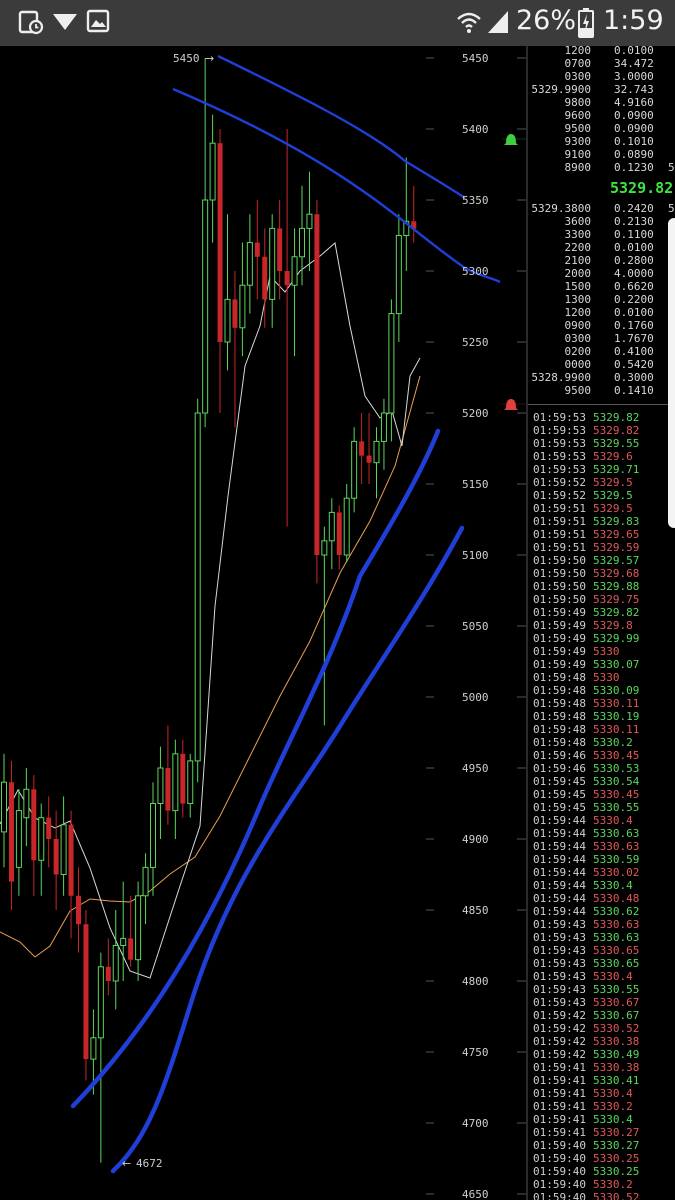 The width and height of the screenshot is (675, 1200). What do you see at coordinates (601, 885) in the screenshot?
I see `trade-row: 01:59:44 5330.4` at bounding box center [601, 885].